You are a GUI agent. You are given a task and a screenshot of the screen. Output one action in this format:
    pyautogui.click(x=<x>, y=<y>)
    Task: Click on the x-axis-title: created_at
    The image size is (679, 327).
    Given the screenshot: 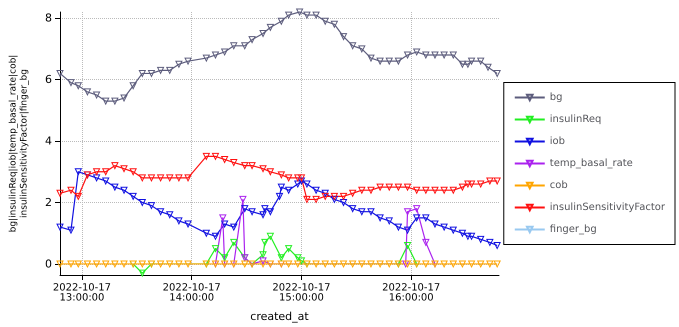 What is the action you would take?
    pyautogui.click(x=280, y=316)
    